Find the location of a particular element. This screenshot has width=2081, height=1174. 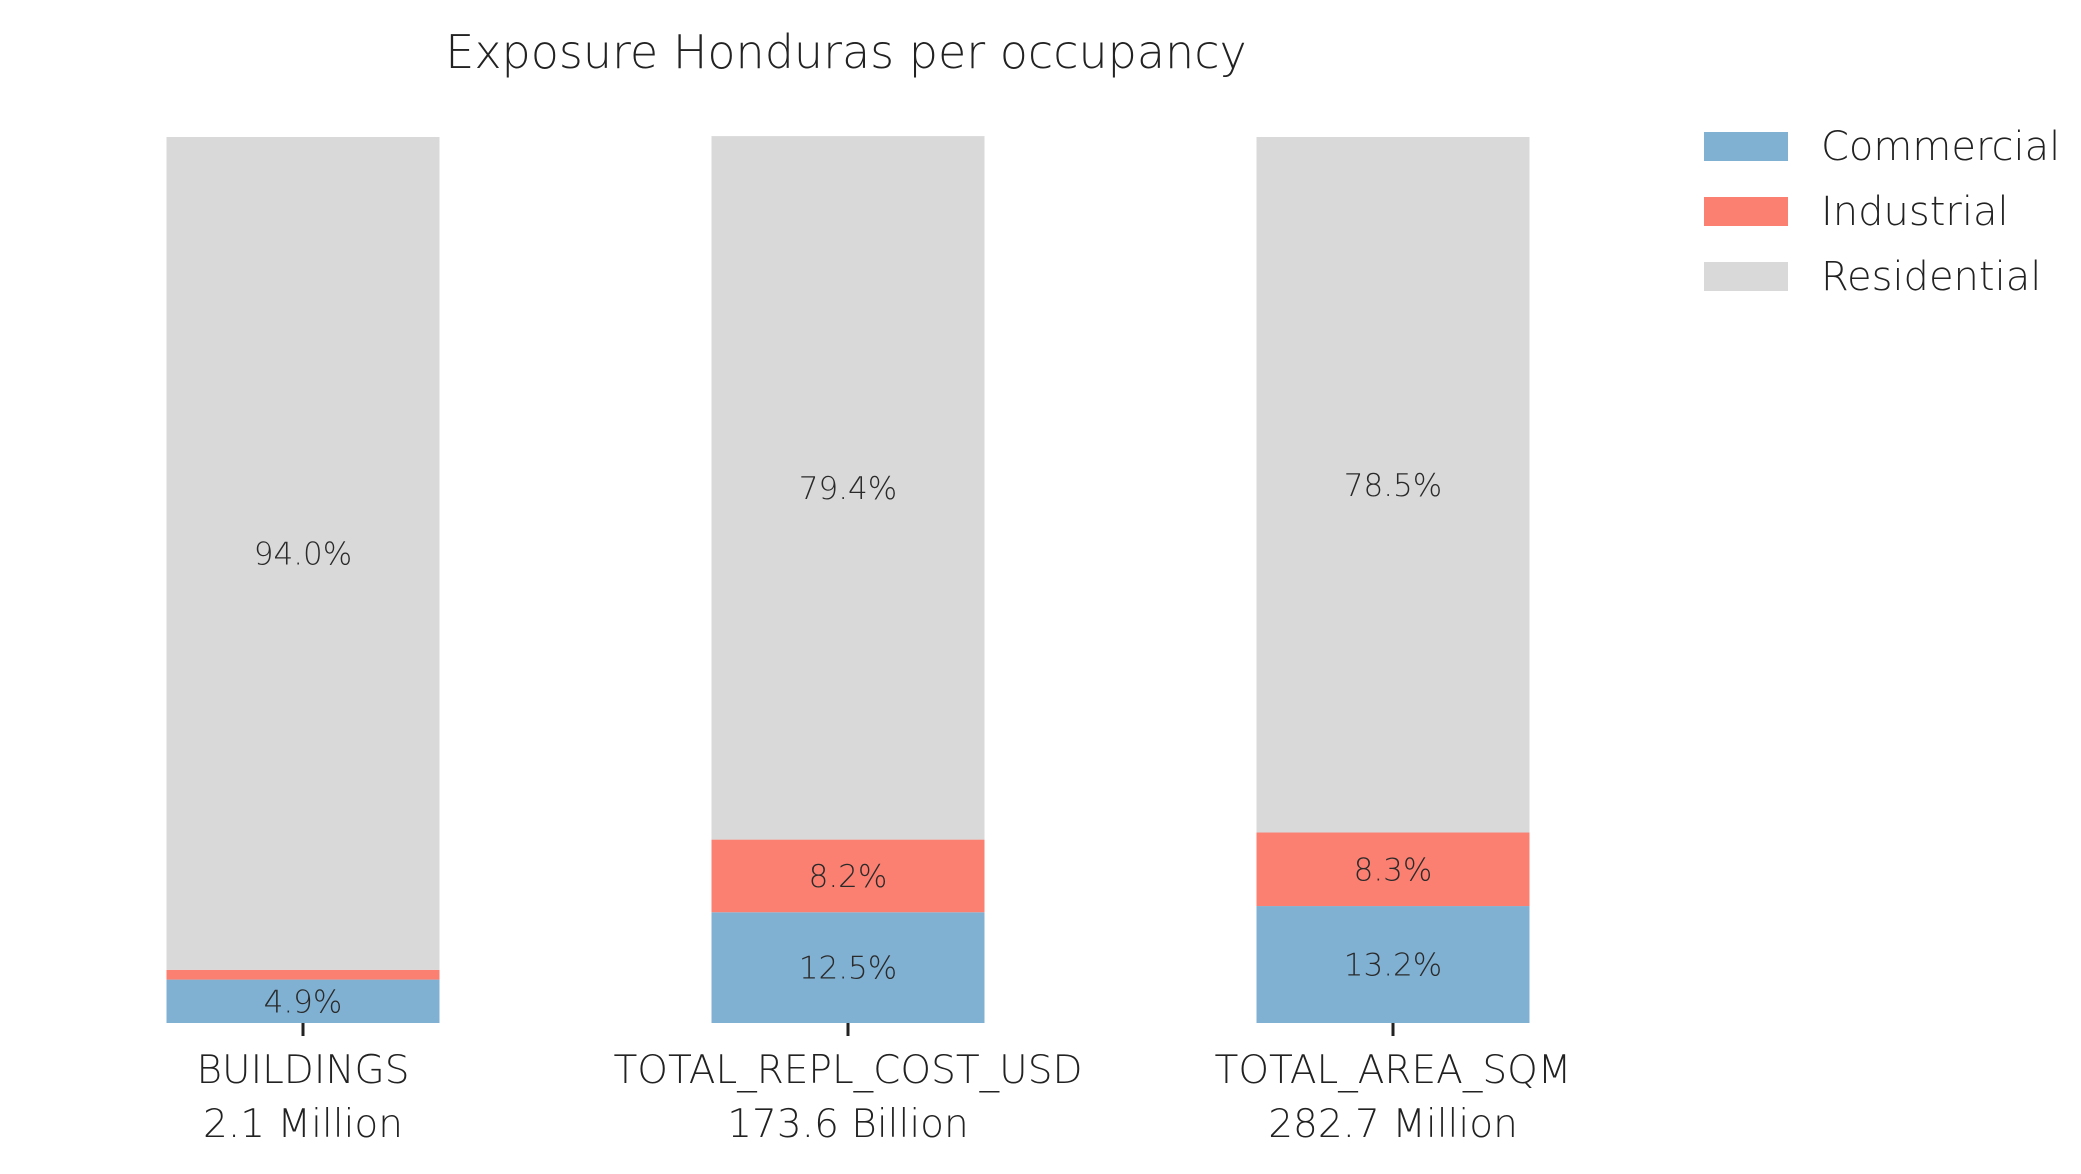

data-label-commercial-buildings: 4.9% is located at coordinates (303, 1002).